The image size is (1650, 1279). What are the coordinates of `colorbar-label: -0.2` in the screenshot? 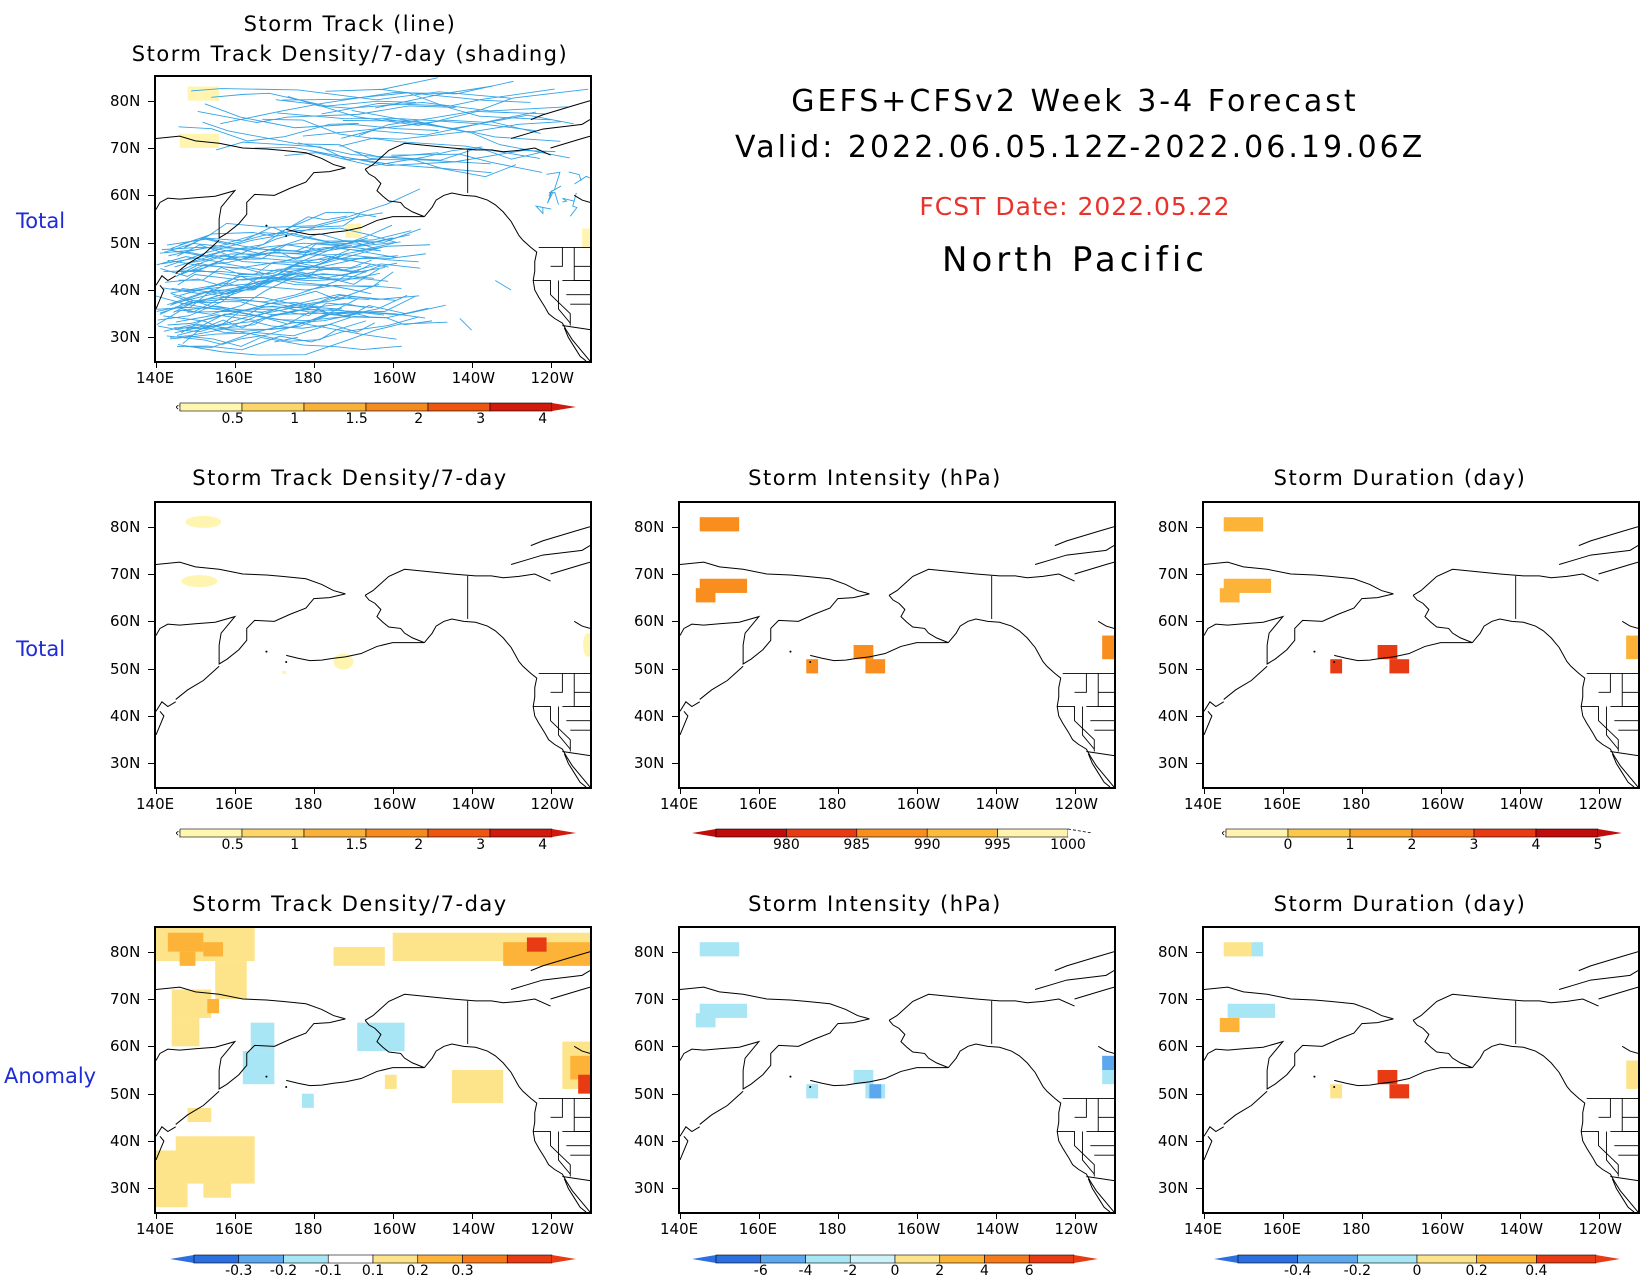 It's located at (283, 1271).